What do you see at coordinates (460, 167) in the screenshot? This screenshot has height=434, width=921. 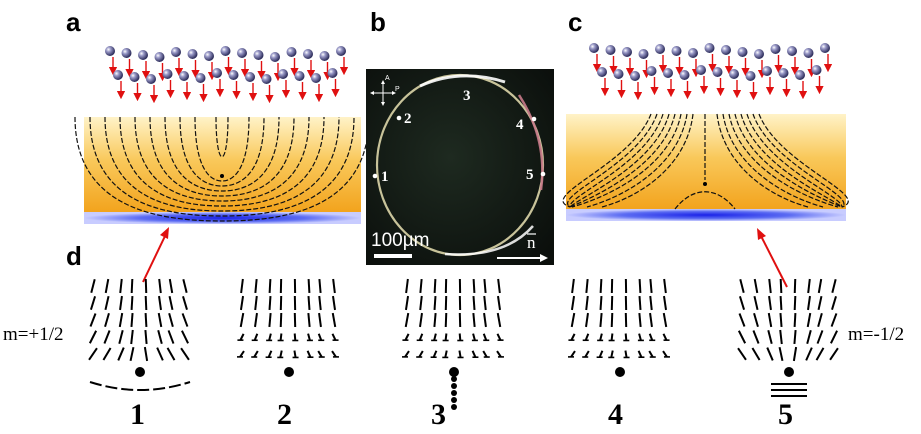 I see `panel-b-micrograph: A P 1 2 3 4 5 100µm n` at bounding box center [460, 167].